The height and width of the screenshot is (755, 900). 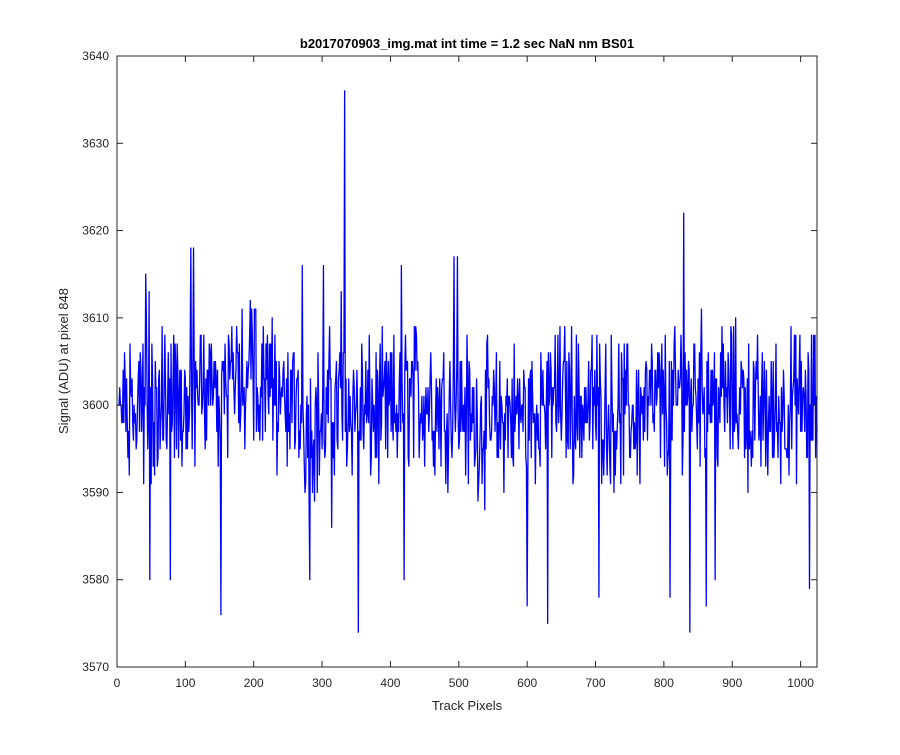 I want to click on x-tick-label: 0, so click(x=117, y=683).